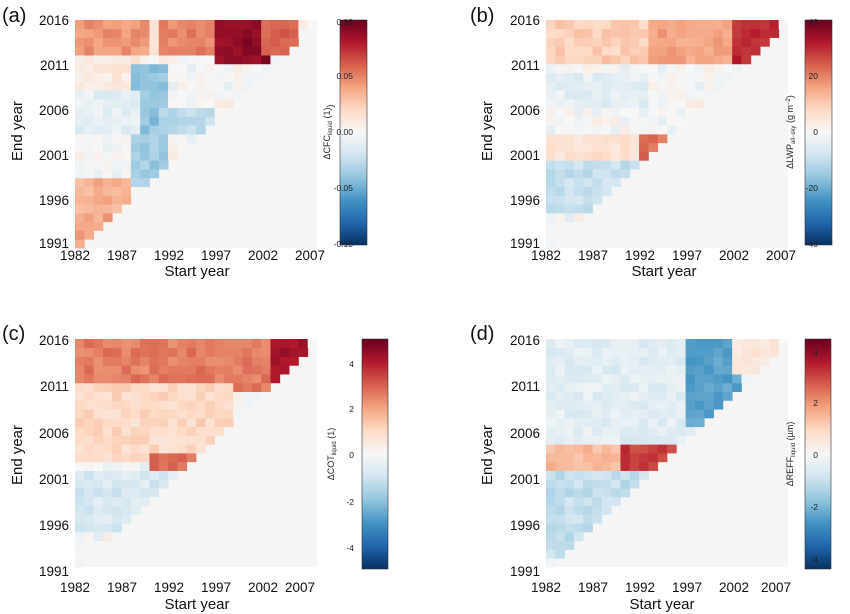 The height and width of the screenshot is (614, 850). What do you see at coordinates (525, 132) in the screenshot?
I see `y-tick-labels: 2016 2011 2006 2001 1996 1991` at bounding box center [525, 132].